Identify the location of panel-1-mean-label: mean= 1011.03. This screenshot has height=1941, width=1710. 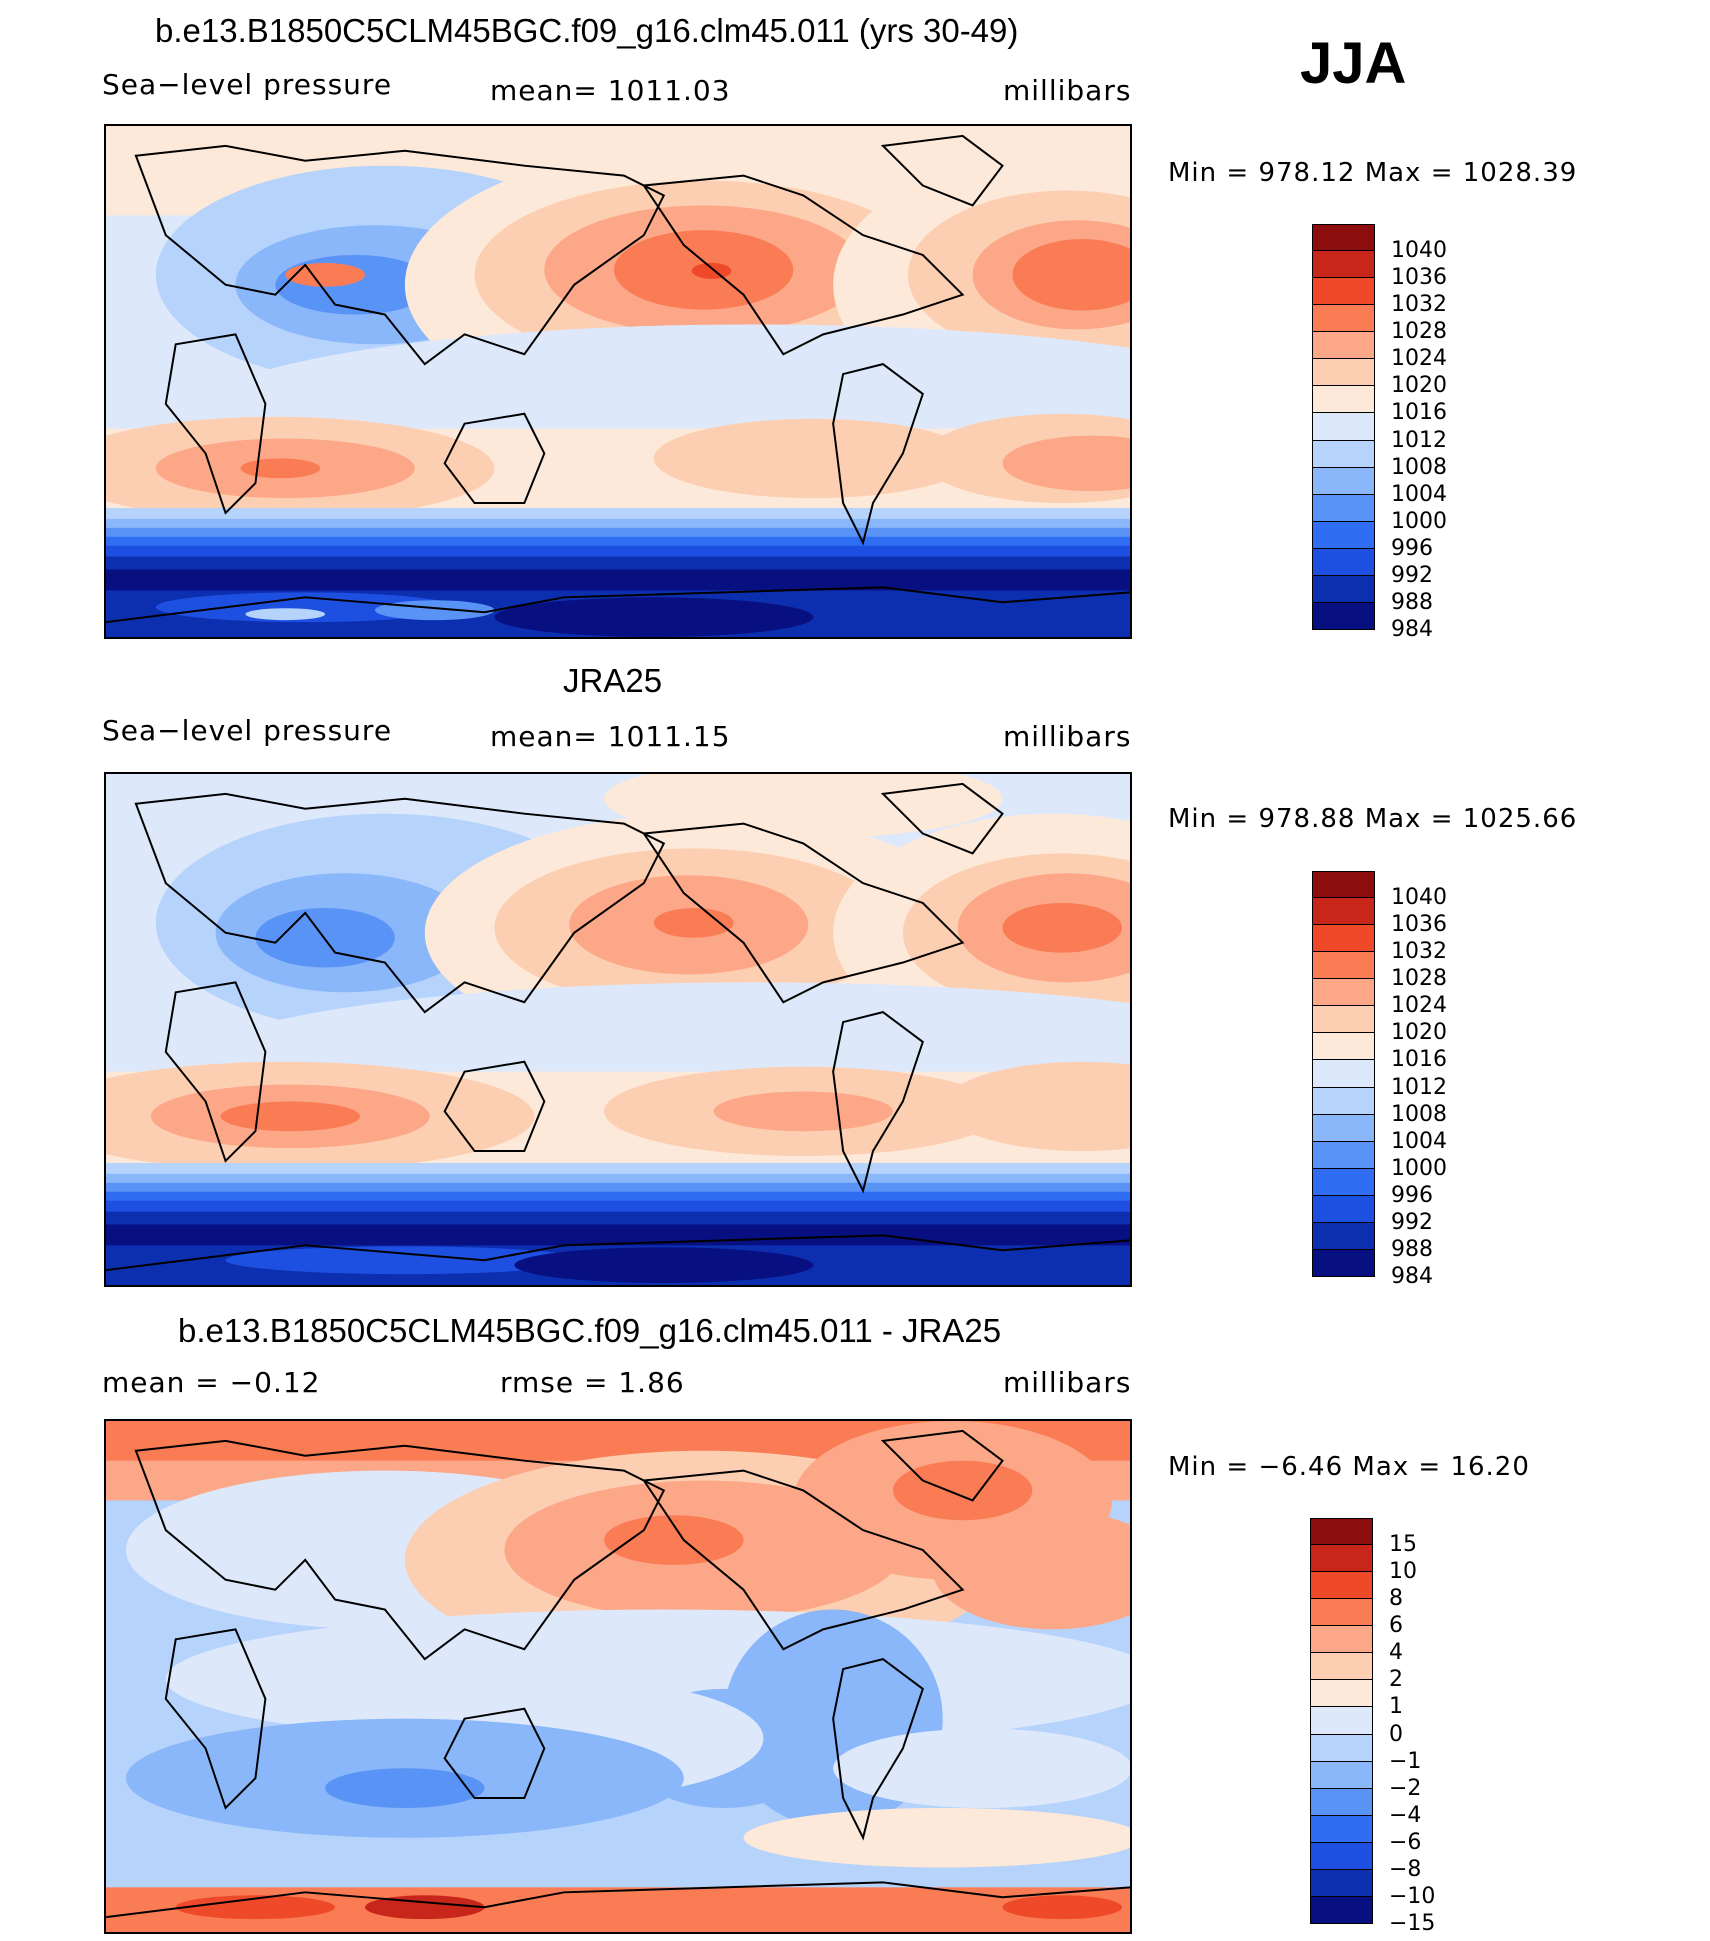
(610, 90).